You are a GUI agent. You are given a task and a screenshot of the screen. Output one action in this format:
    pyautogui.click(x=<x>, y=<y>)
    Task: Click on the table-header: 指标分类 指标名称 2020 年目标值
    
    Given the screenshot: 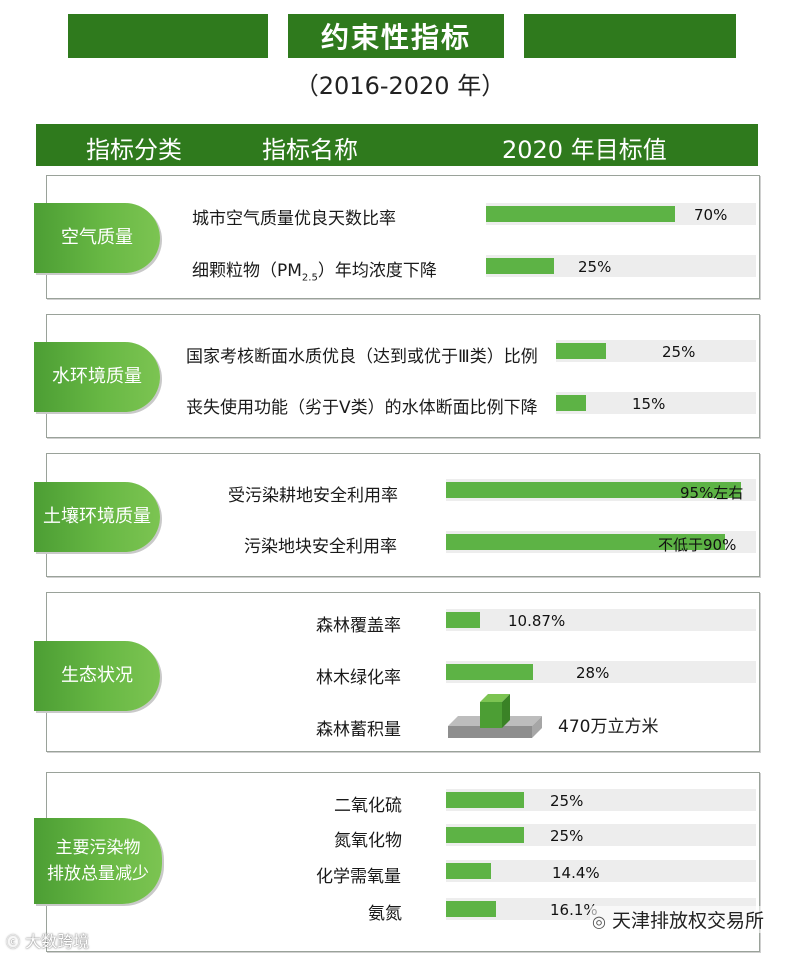 What is the action you would take?
    pyautogui.click(x=397, y=145)
    